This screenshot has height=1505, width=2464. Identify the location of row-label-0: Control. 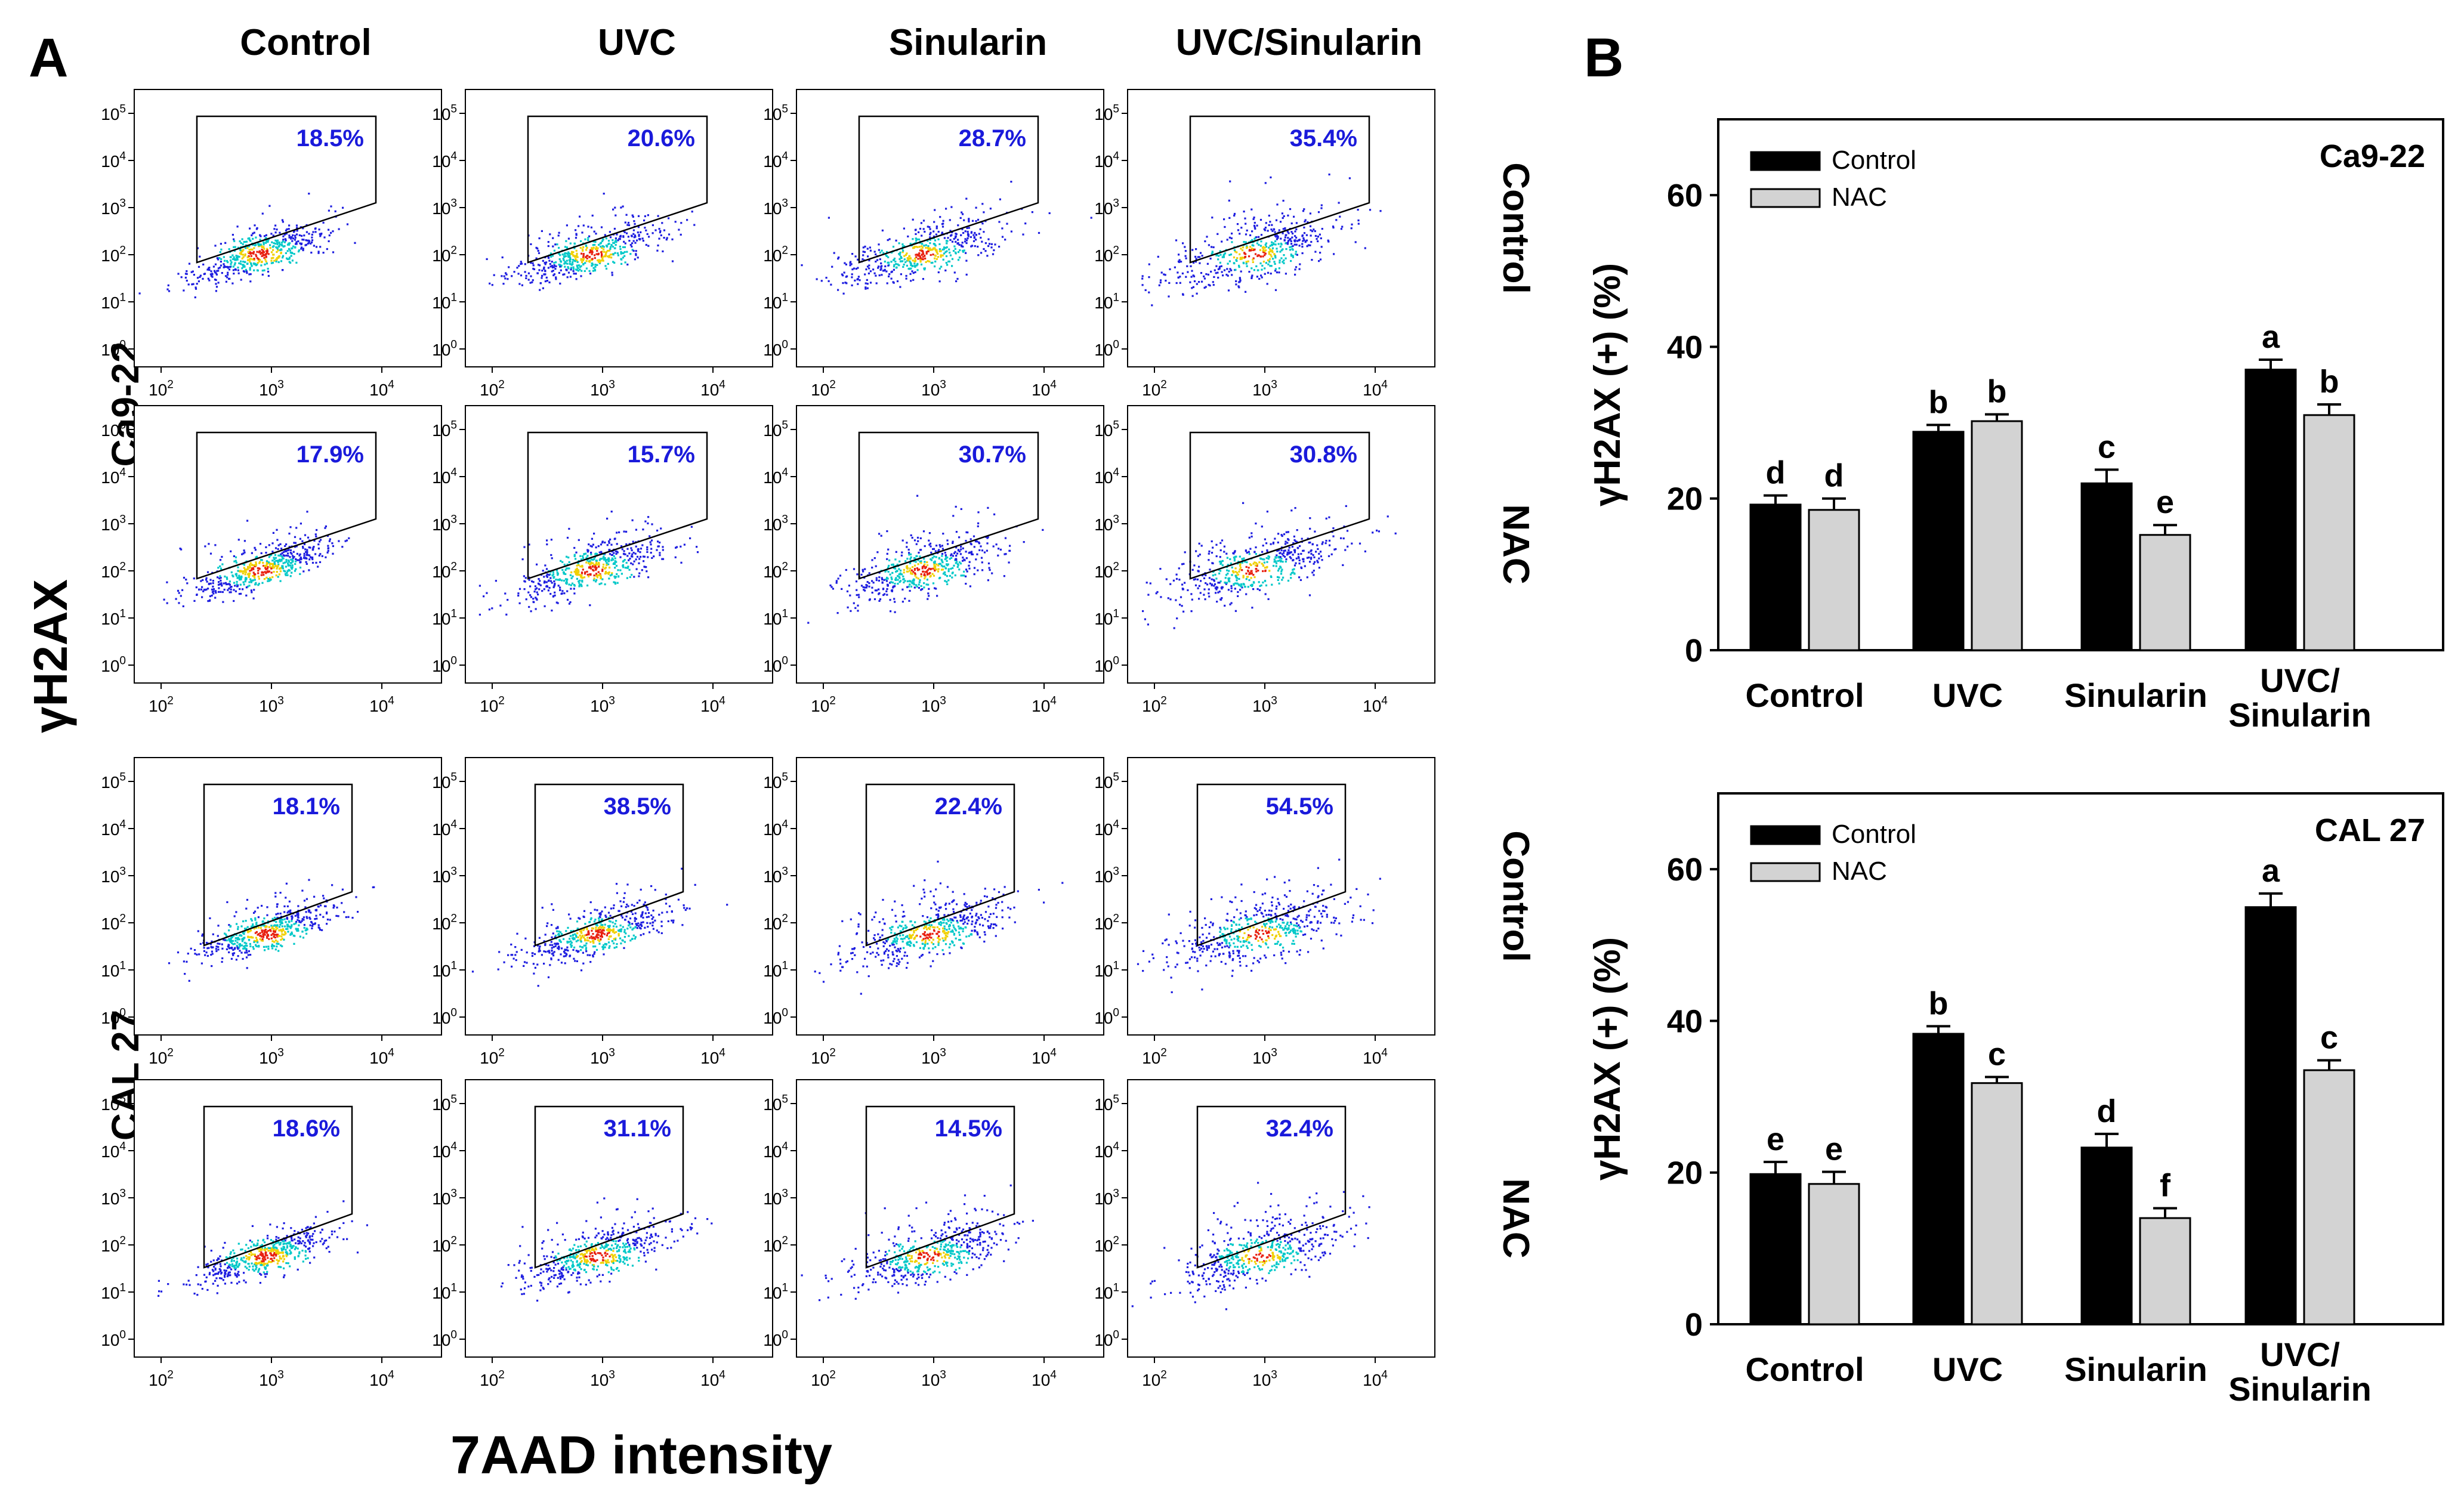
(1515, 228).